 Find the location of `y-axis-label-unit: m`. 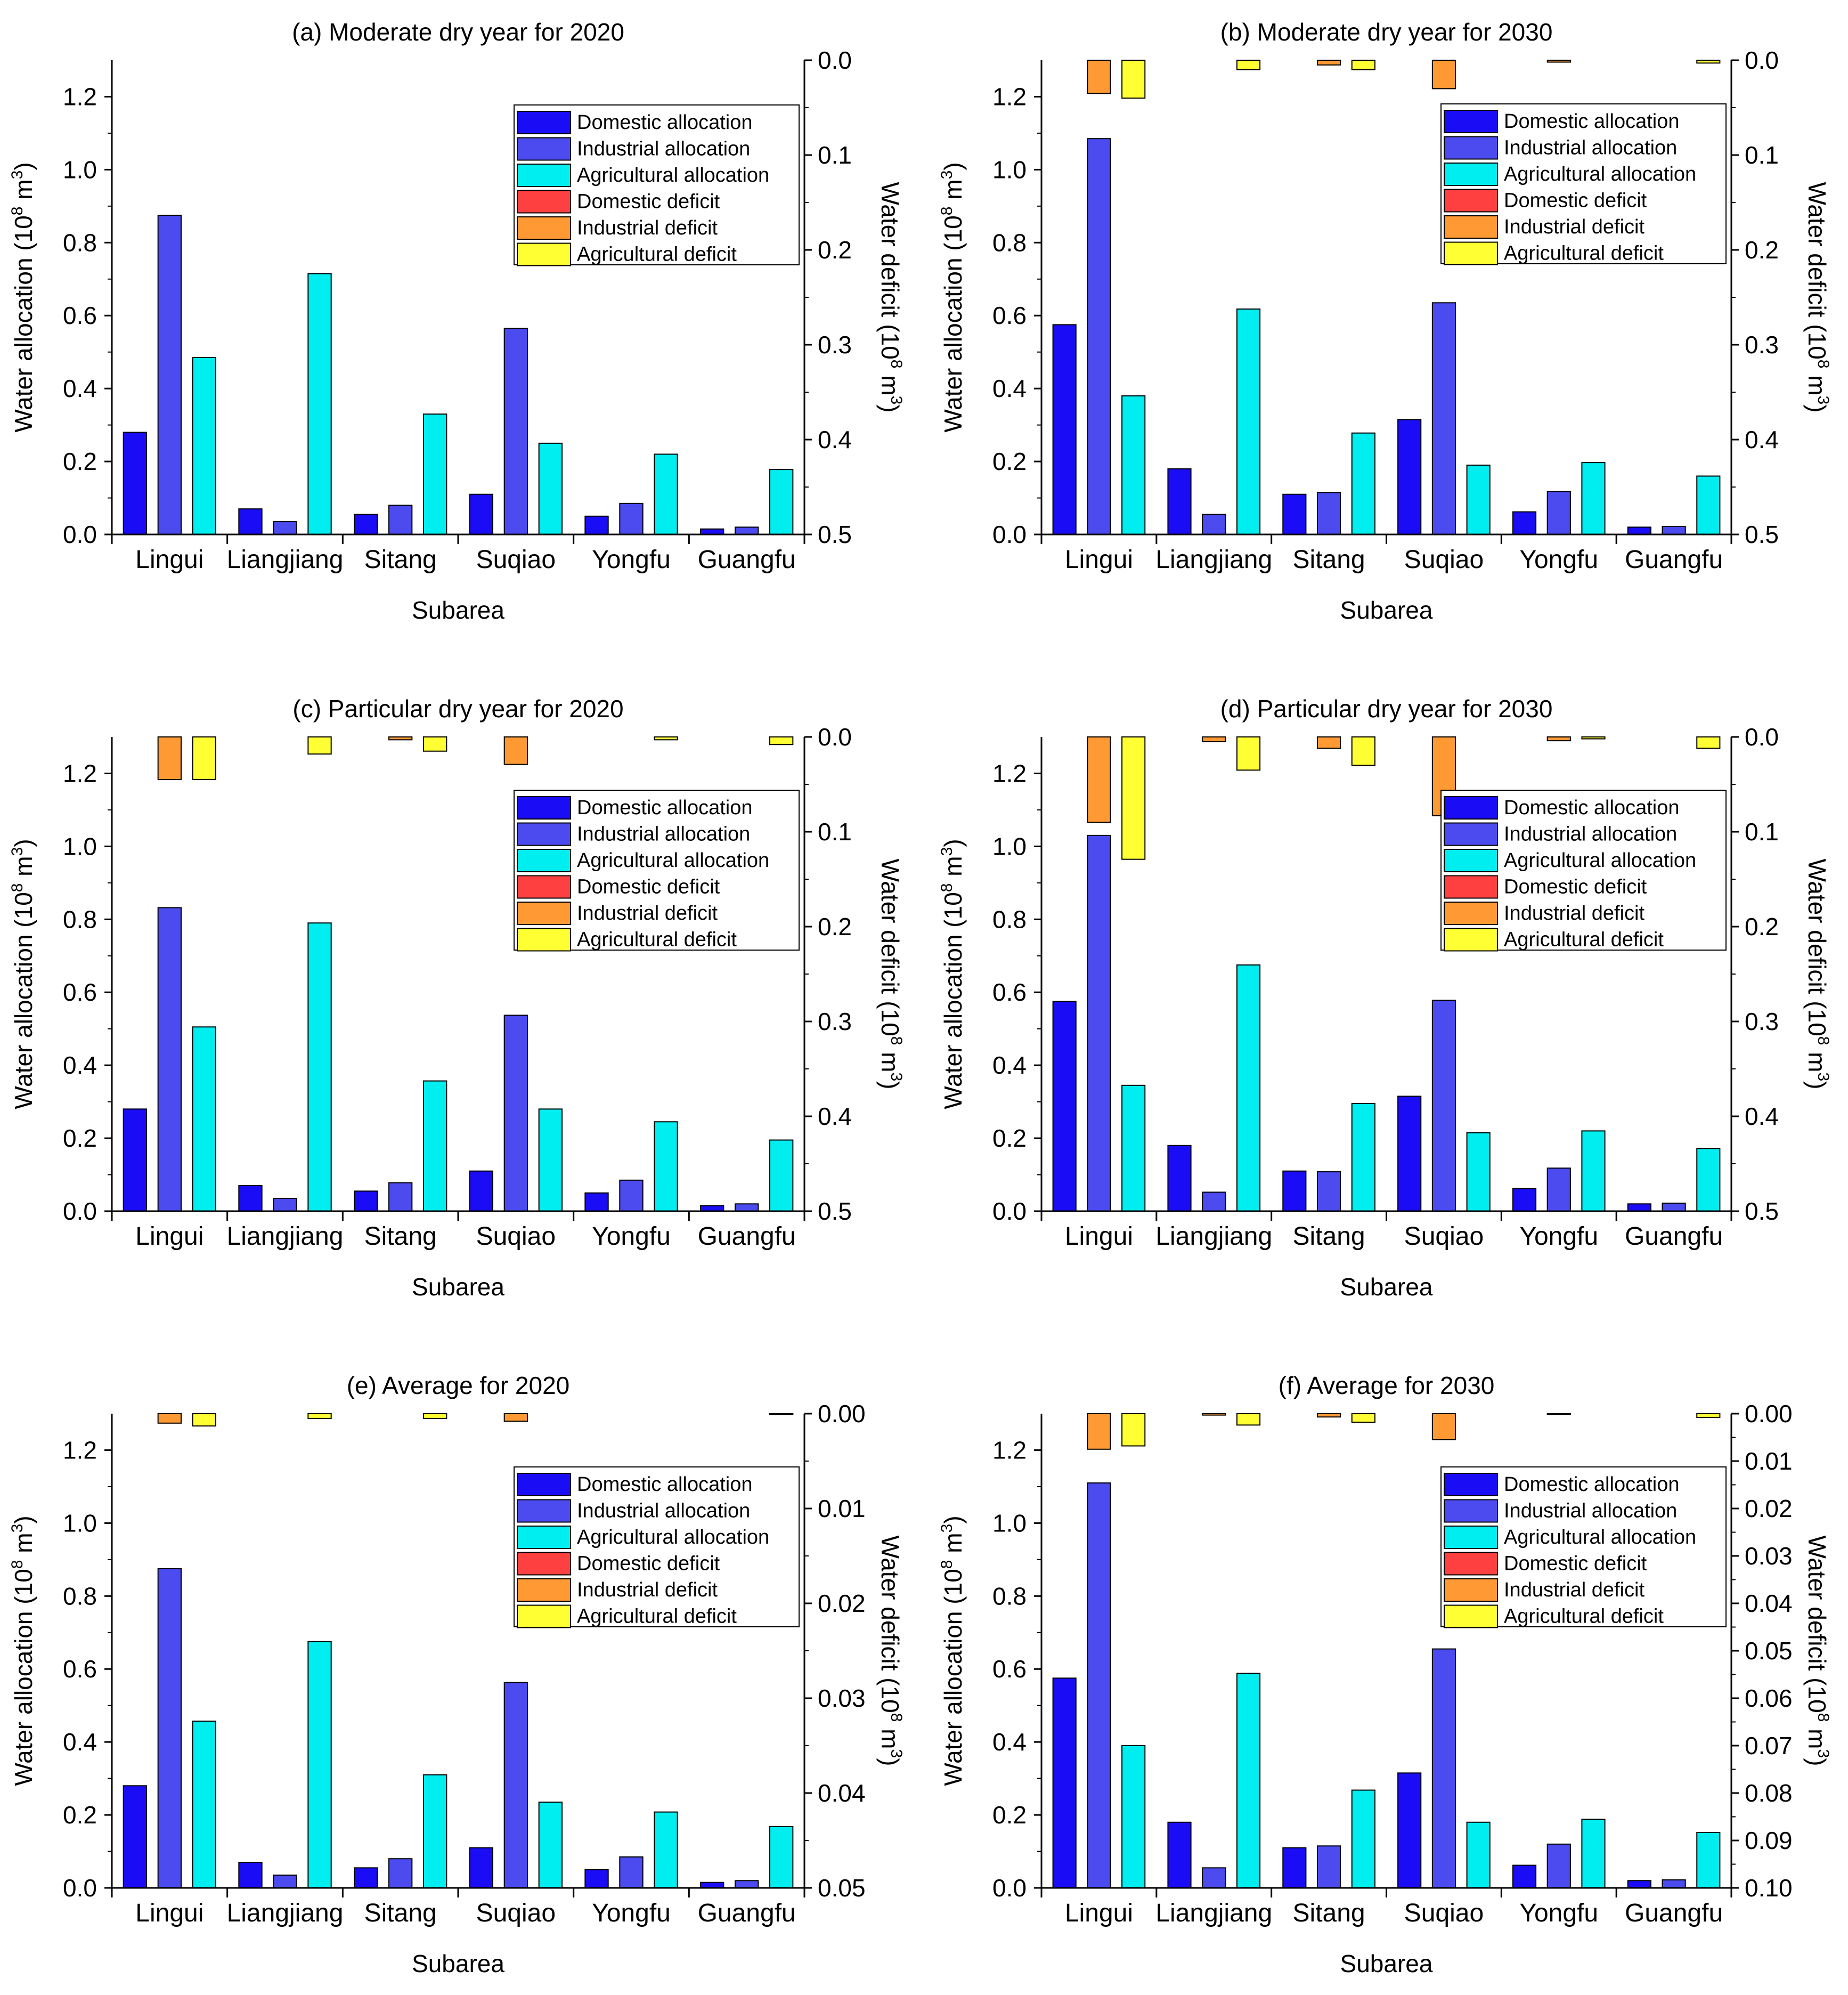

y-axis-label-unit: m is located at coordinates (23, 869).